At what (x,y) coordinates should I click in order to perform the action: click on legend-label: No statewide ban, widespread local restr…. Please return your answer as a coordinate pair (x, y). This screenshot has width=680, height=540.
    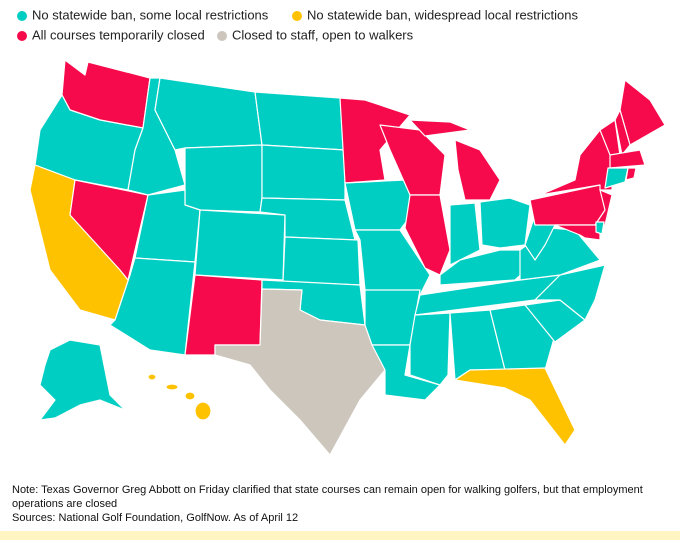
    Looking at the image, I should click on (442, 14).